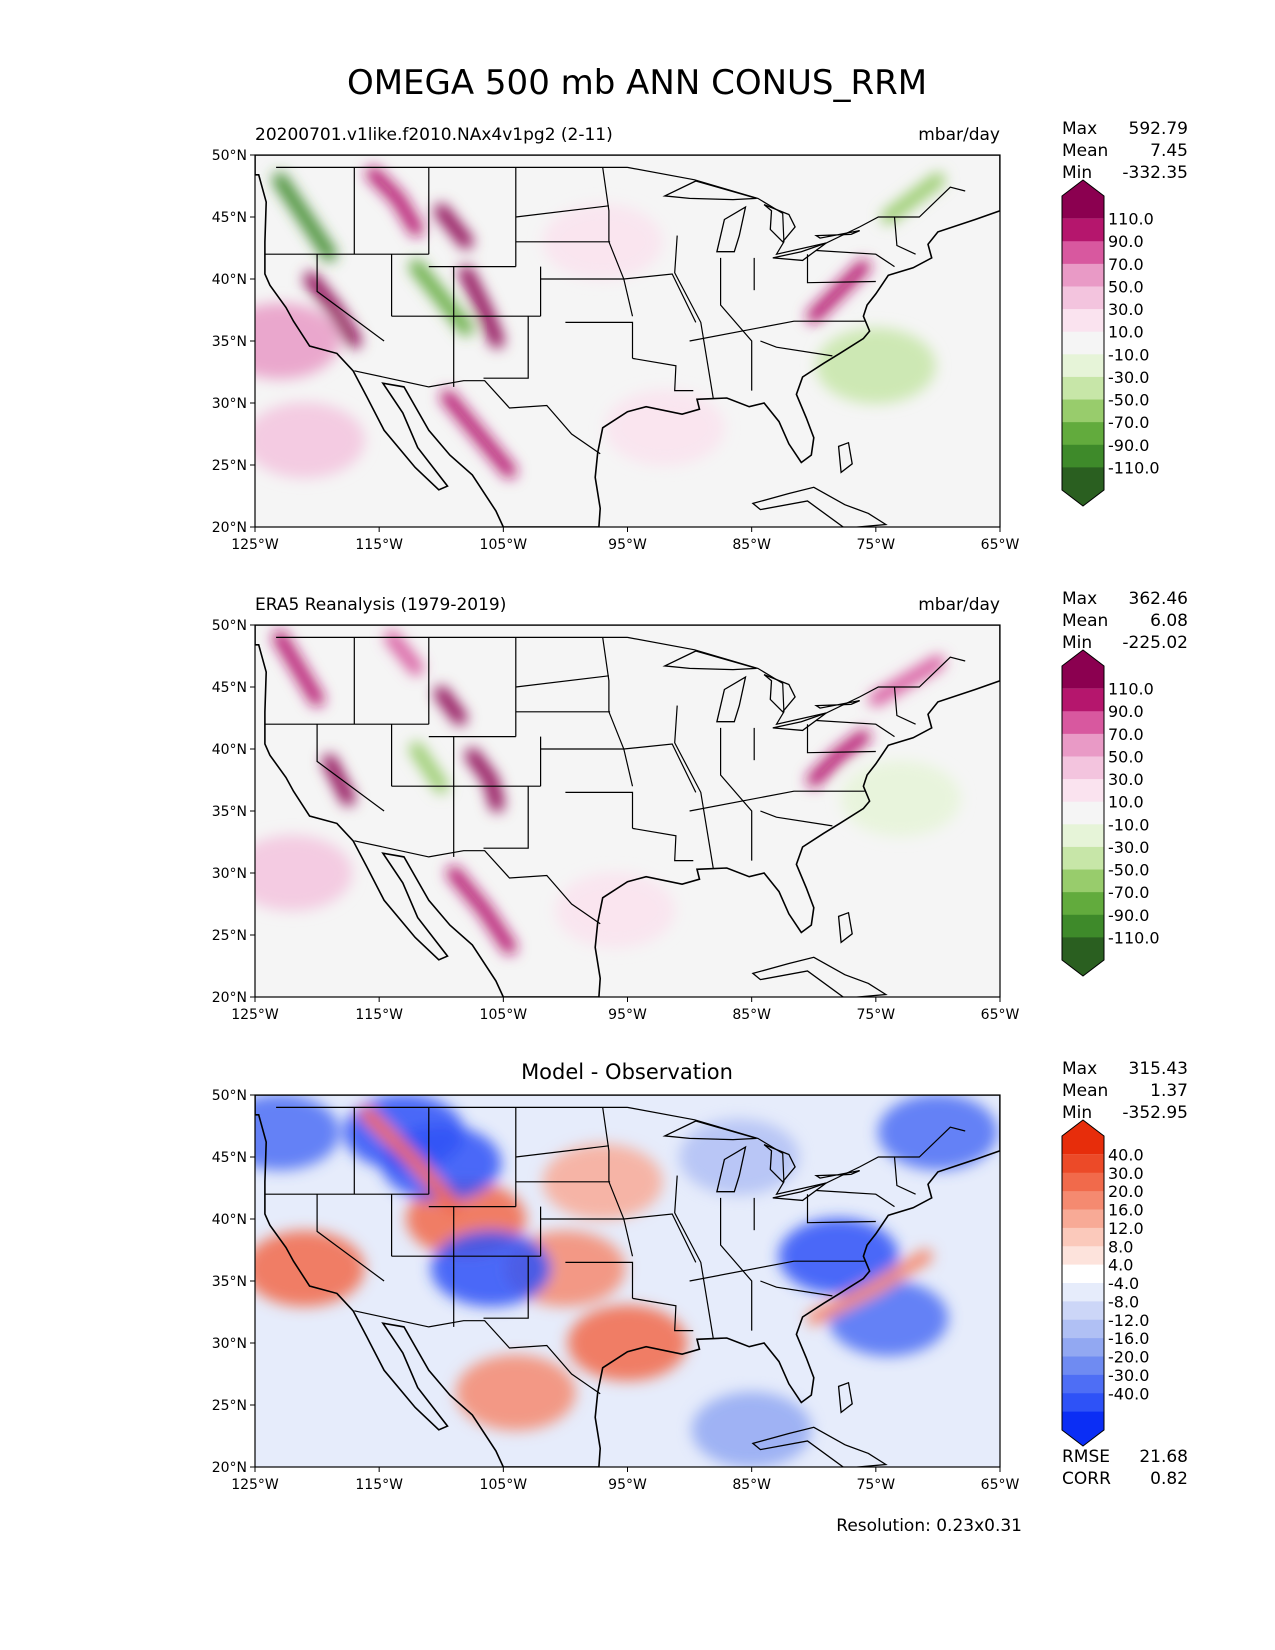 Image resolution: width=1275 pixels, height=1650 pixels. Describe the element at coordinates (626, 1281) in the screenshot. I see `data-field` at that location.